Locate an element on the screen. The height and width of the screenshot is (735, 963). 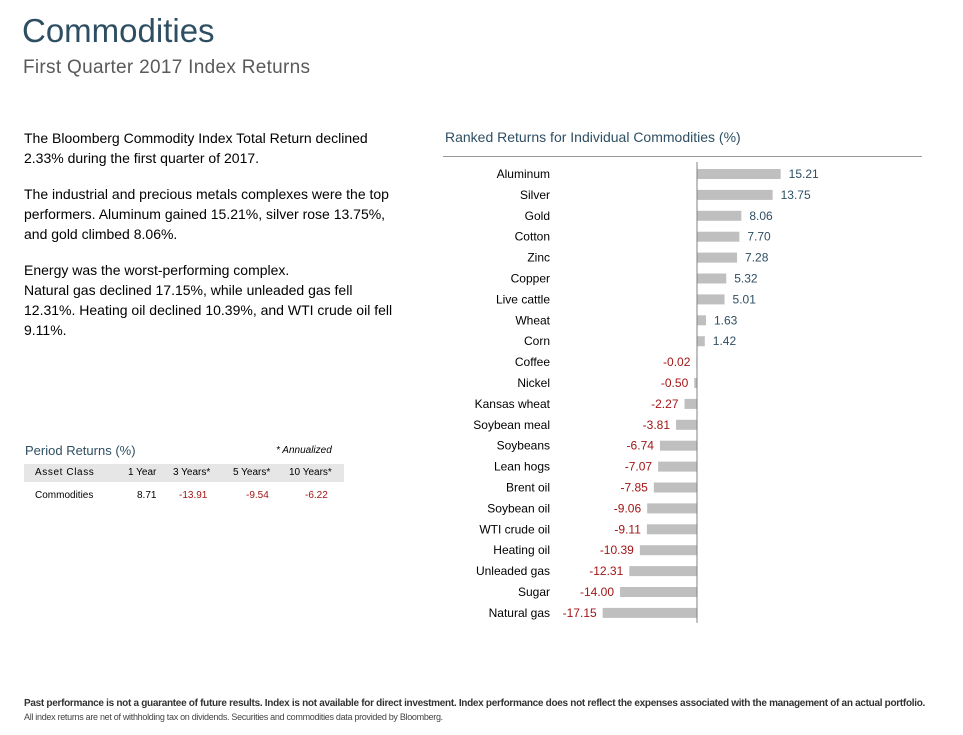
period-returns-row: Commodities 8.71 -13.91 -9.54 -6.22 is located at coordinates (184, 496).